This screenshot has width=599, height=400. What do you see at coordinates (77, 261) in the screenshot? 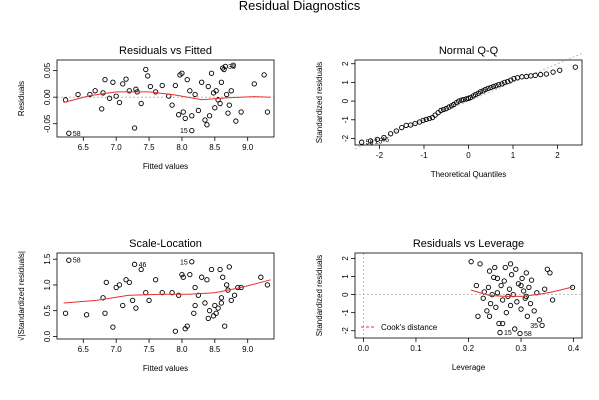
I see `point-label: 58` at bounding box center [77, 261].